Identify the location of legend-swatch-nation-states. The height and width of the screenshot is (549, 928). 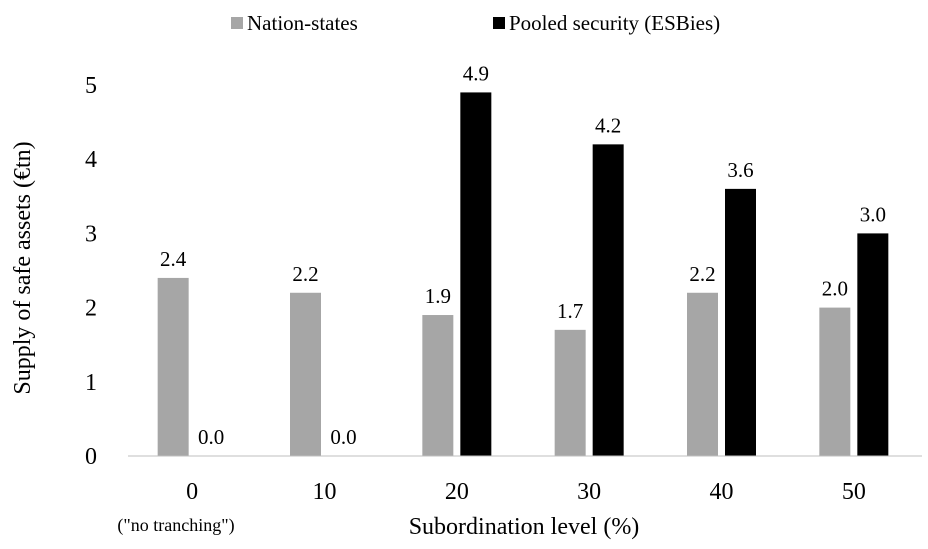
(237, 23).